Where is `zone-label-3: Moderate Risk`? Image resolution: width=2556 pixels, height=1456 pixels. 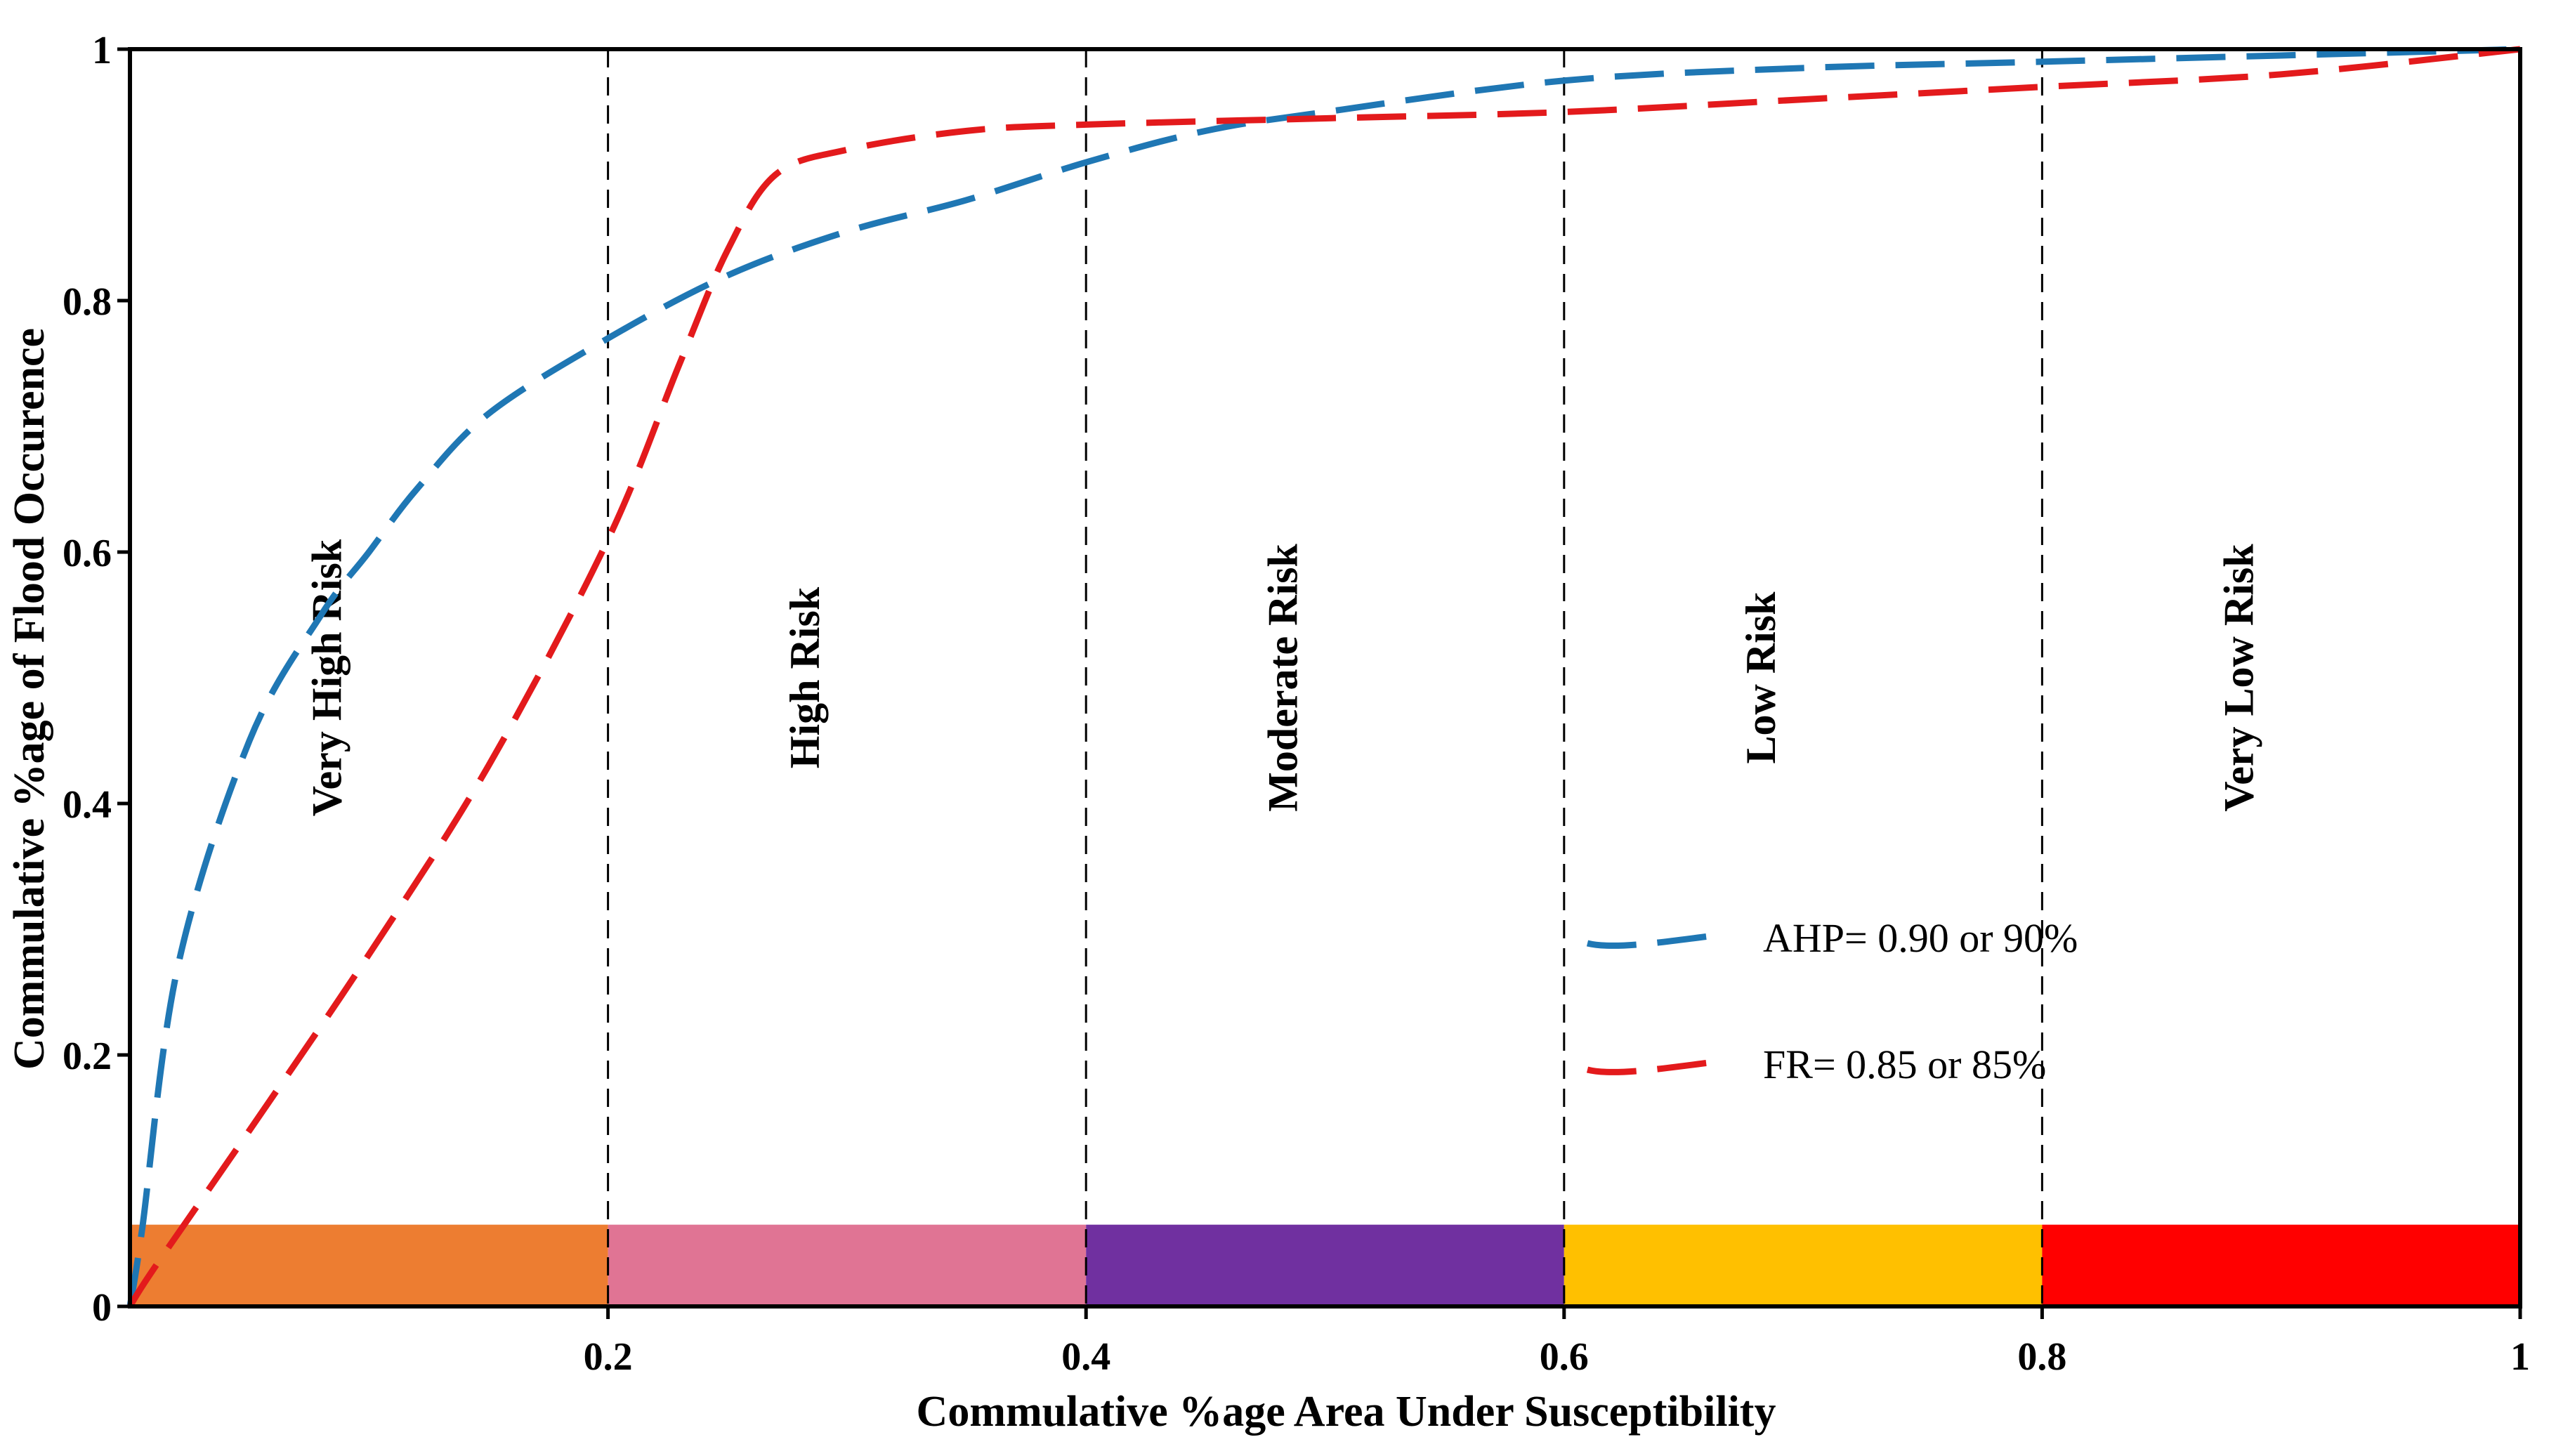
zone-label-3: Moderate Risk is located at coordinates (1283, 678).